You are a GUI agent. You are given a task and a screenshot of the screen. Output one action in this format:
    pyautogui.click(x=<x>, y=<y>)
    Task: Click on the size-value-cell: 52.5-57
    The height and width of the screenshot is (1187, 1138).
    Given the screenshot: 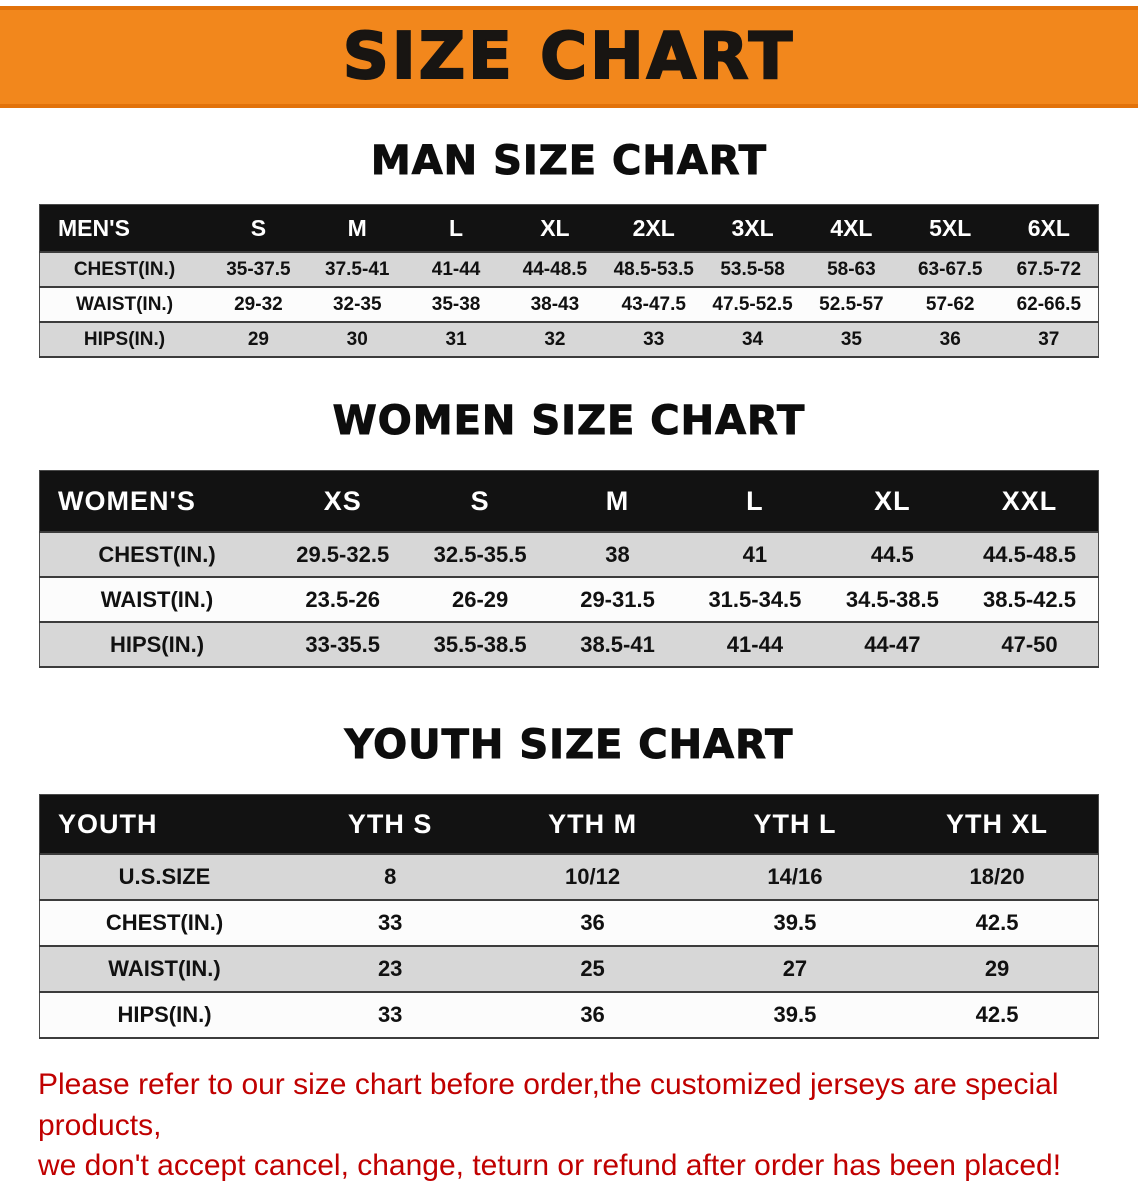 What is the action you would take?
    pyautogui.click(x=851, y=304)
    